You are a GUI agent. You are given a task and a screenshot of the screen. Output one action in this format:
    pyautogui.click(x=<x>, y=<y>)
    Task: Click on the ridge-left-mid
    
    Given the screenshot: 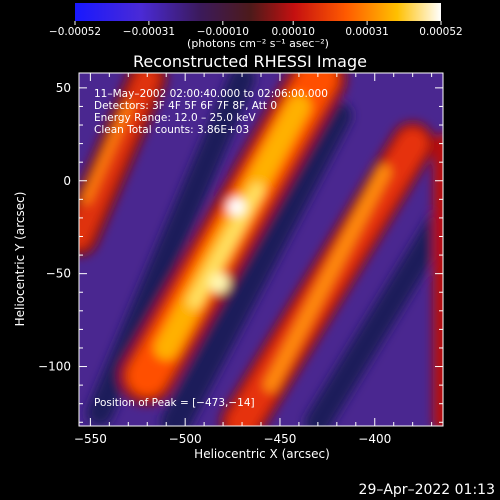 What is the action you would take?
    pyautogui.click(x=119, y=161)
    